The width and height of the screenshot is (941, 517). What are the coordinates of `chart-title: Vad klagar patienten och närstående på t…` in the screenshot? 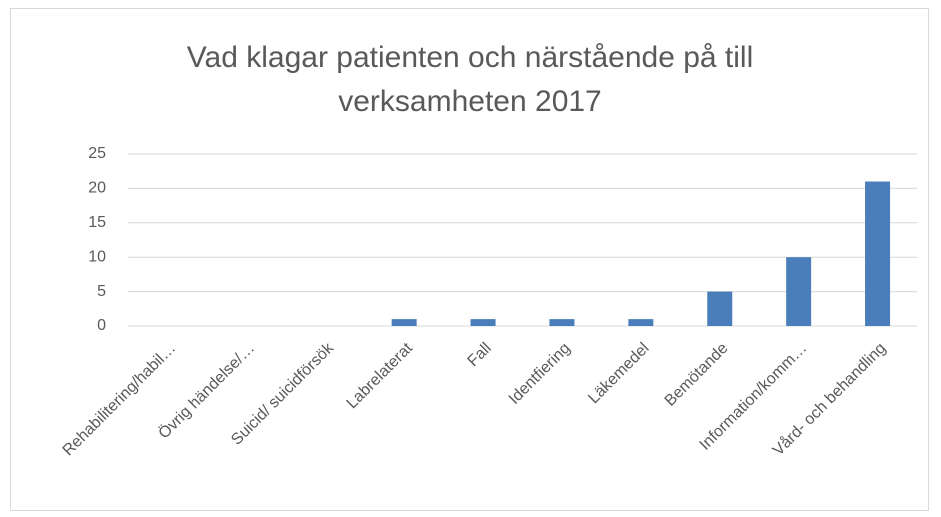 It's located at (470, 79).